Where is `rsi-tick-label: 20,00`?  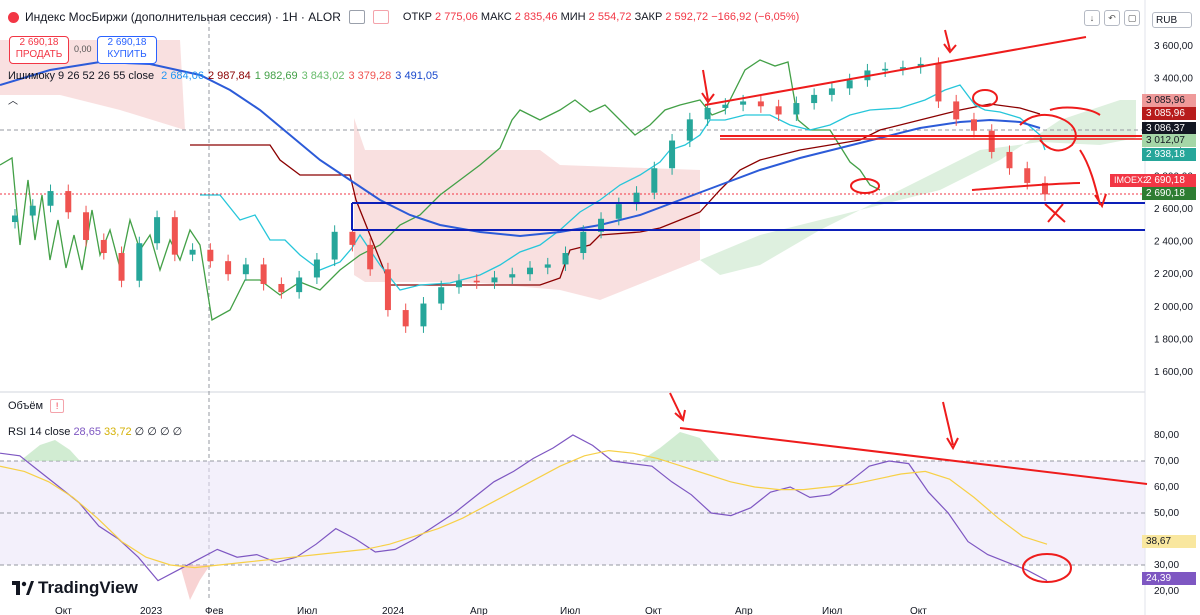
rsi-tick-label: 20,00 is located at coordinates (1166, 591).